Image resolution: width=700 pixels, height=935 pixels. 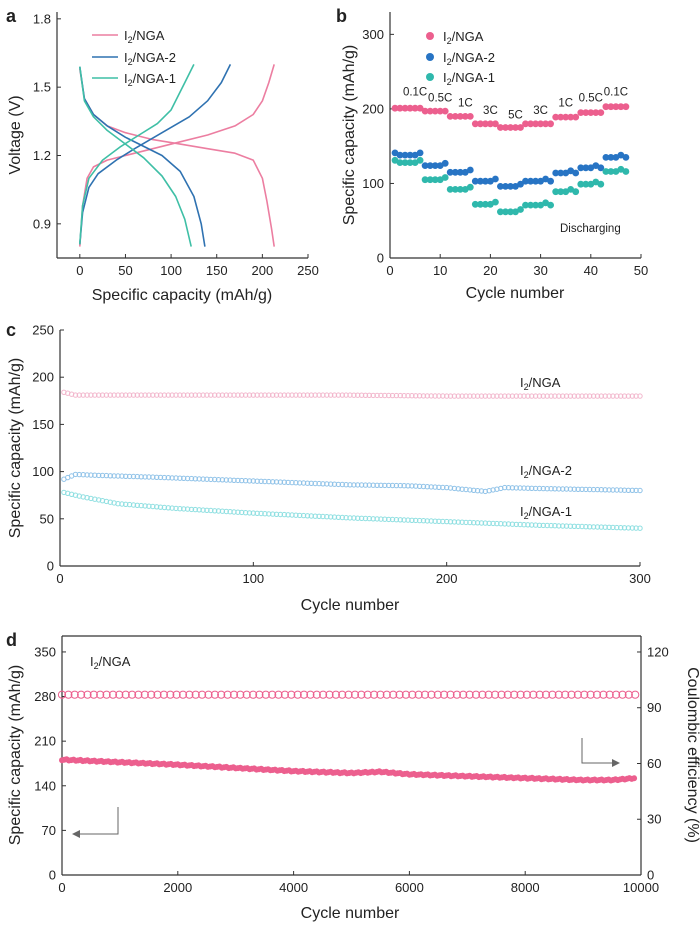 What do you see at coordinates (42, 155) in the screenshot?
I see `y-tick-label: 1.2` at bounding box center [42, 155].